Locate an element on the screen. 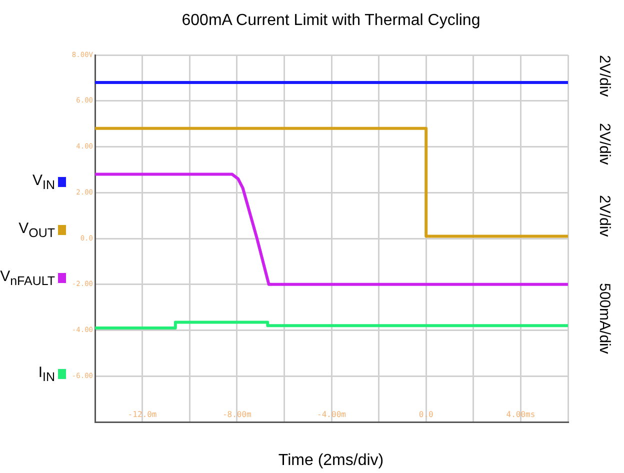 This screenshot has height=473, width=624. x-tick-label: 0.0 is located at coordinates (426, 414).